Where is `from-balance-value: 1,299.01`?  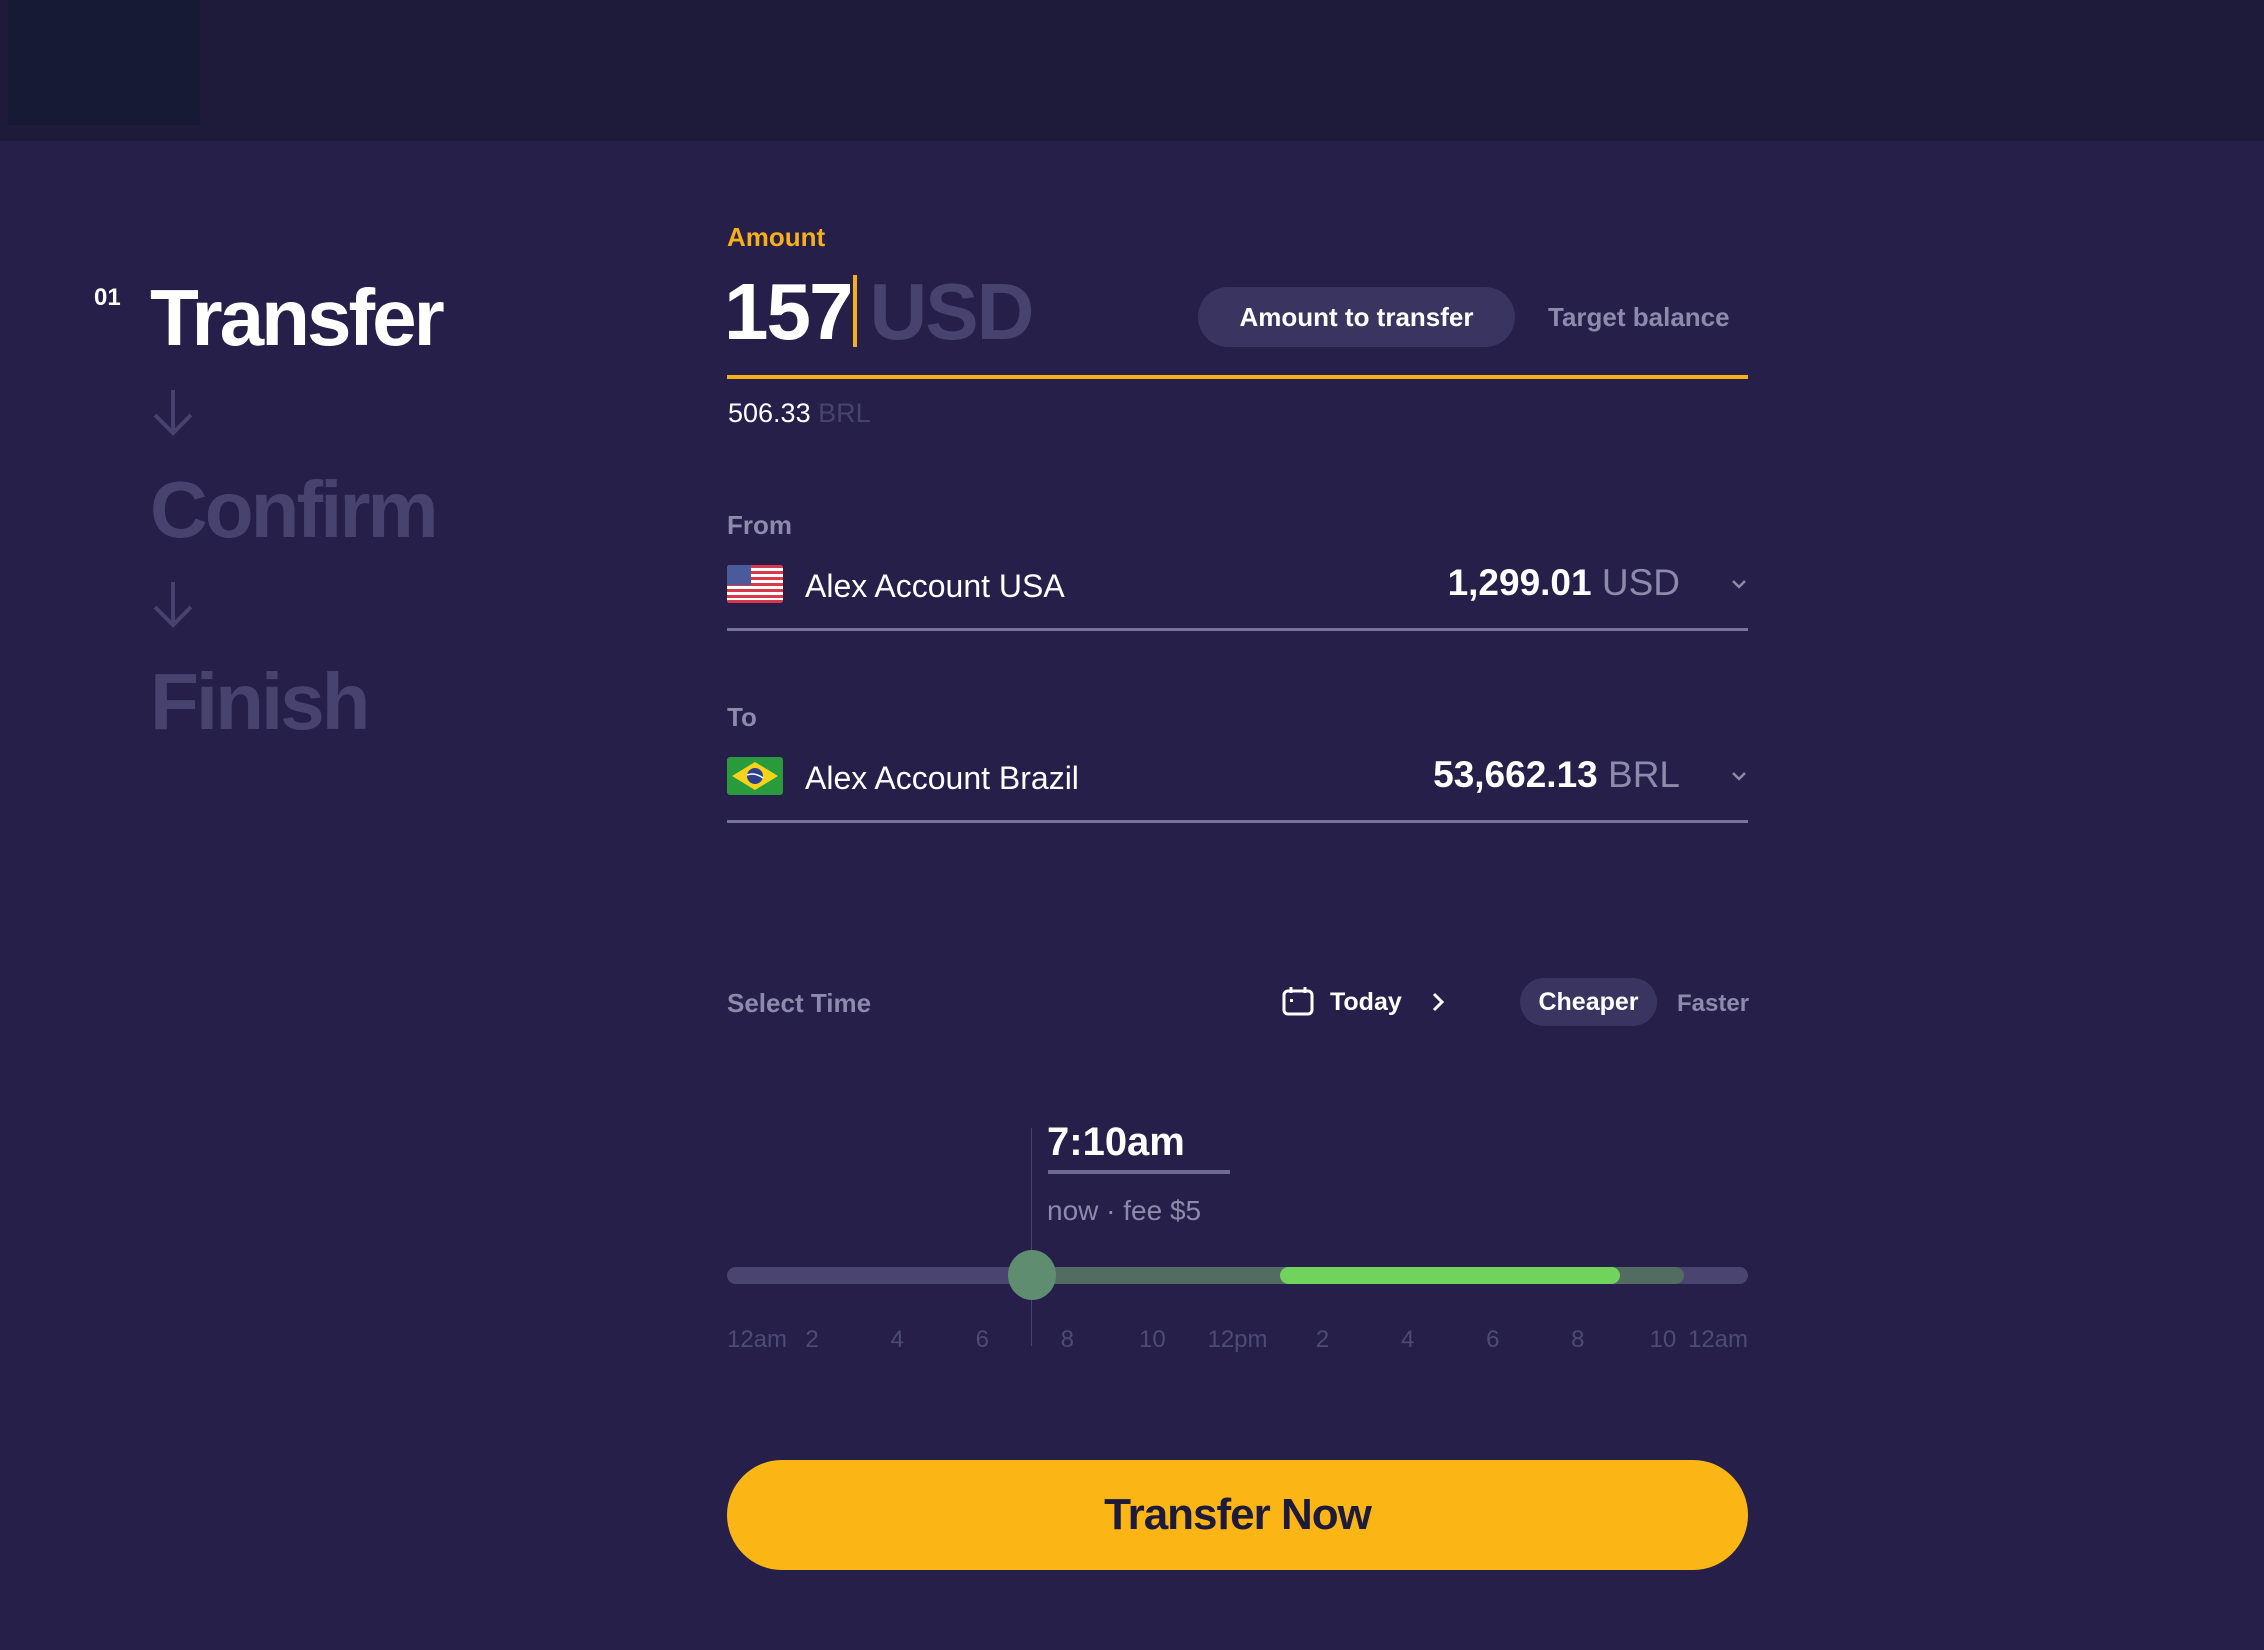
from-balance-value: 1,299.01 is located at coordinates (1519, 582).